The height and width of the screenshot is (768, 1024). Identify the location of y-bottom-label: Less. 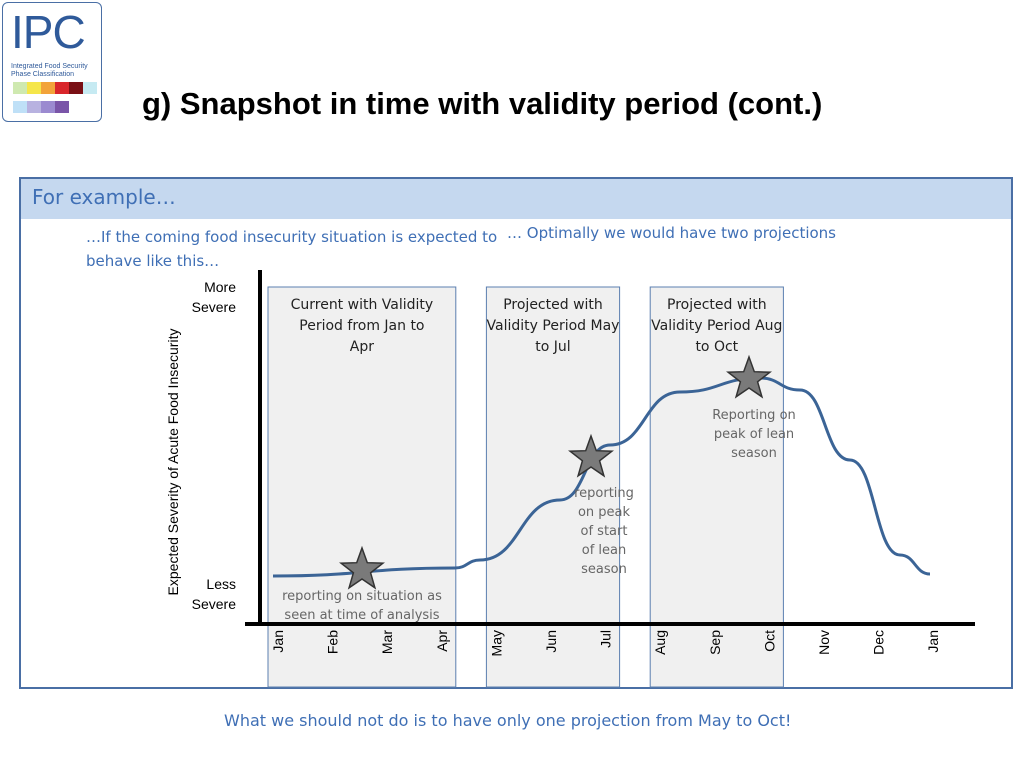
(221, 584).